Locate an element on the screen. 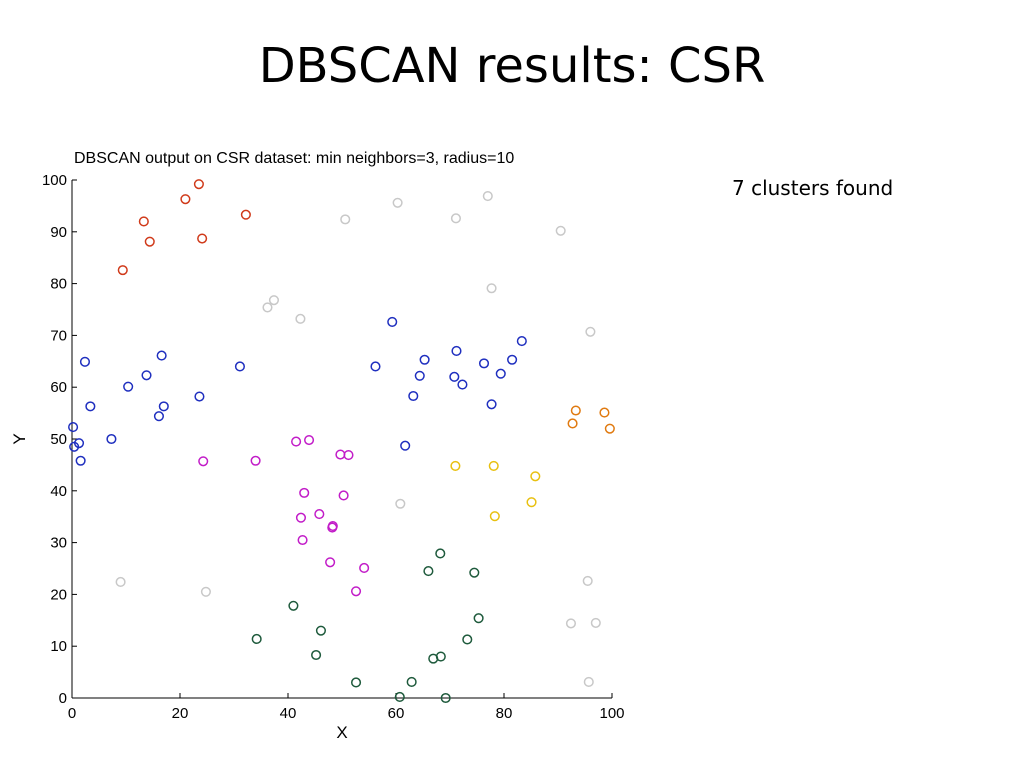  y-tick-label: 90 is located at coordinates (58, 232).